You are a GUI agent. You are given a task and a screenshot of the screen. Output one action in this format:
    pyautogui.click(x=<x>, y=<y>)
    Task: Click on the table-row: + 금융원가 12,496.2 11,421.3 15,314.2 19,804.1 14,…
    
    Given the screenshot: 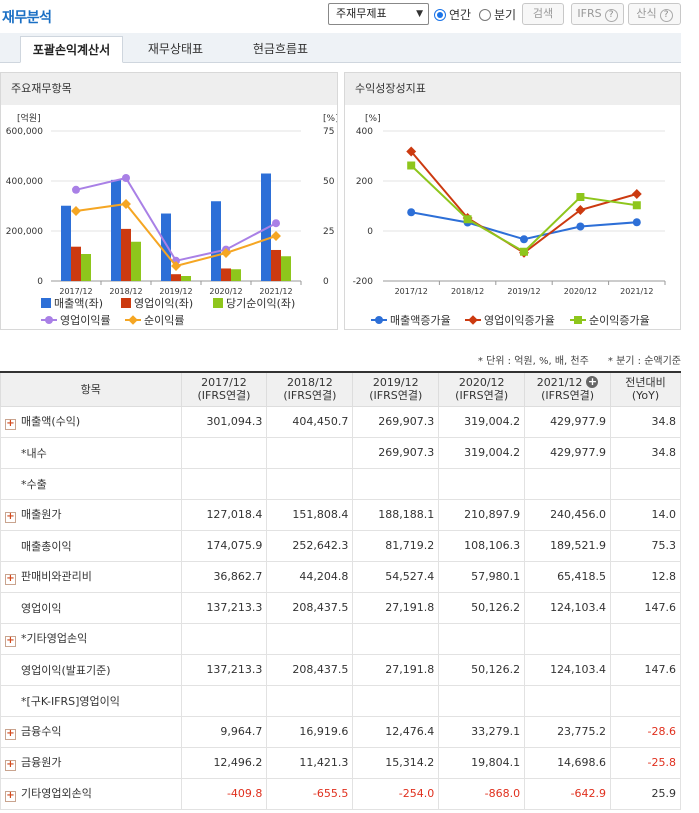 What is the action you would take?
    pyautogui.click(x=340, y=762)
    